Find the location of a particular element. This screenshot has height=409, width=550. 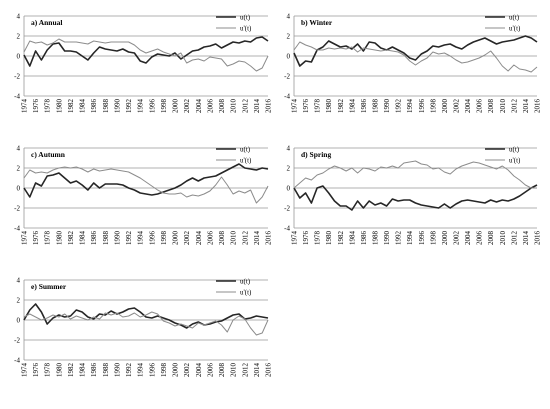

panel-title: b) Winter is located at coordinates (317, 22).